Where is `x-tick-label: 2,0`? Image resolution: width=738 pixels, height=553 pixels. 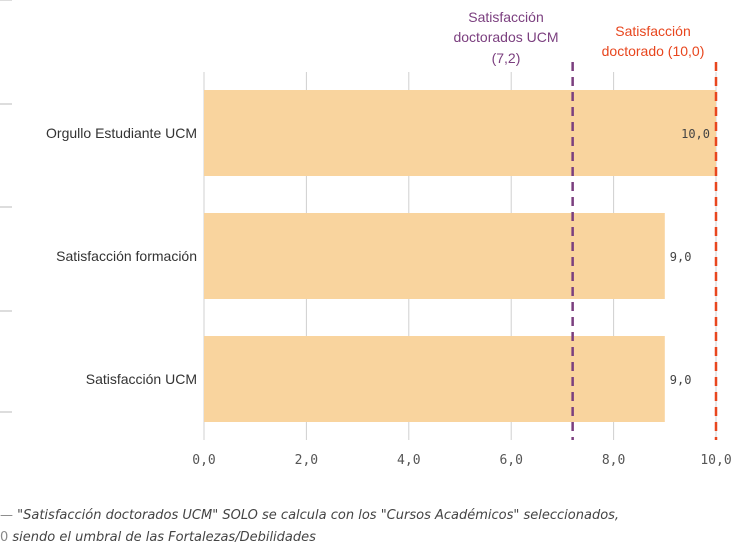 x-tick-label: 2,0 is located at coordinates (306, 460).